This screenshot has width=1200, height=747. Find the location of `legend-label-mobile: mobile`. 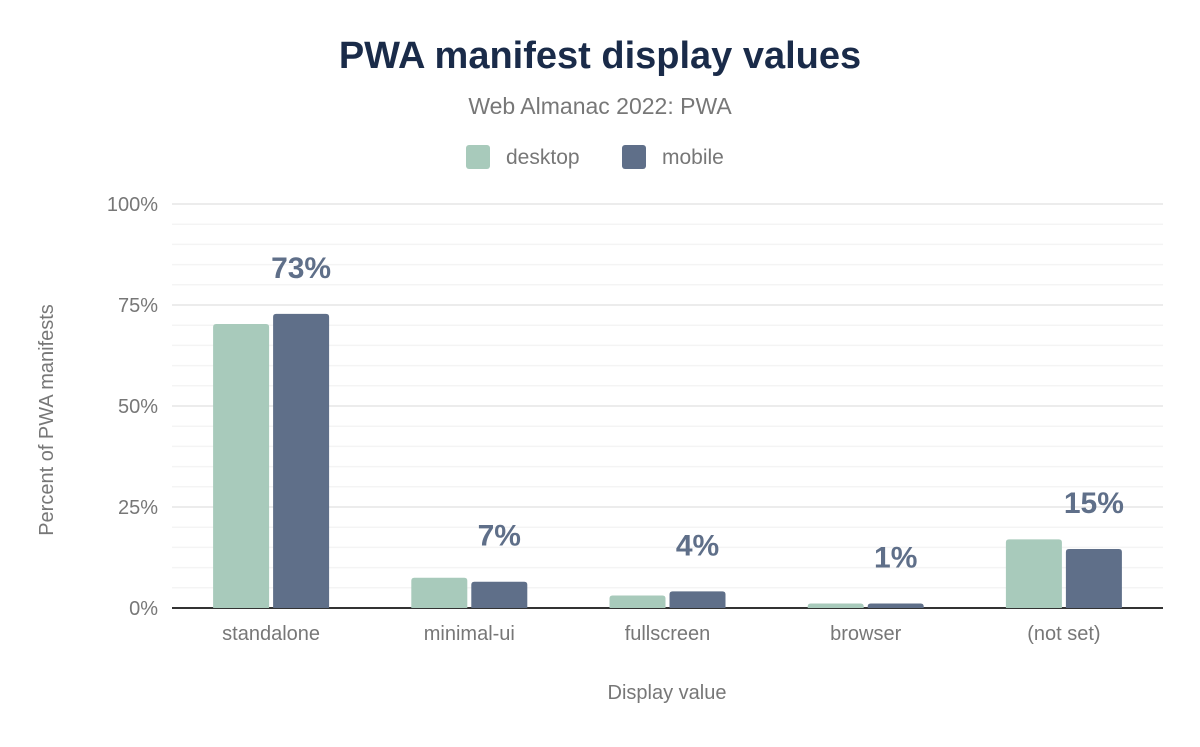

legend-label-mobile: mobile is located at coordinates (693, 157).